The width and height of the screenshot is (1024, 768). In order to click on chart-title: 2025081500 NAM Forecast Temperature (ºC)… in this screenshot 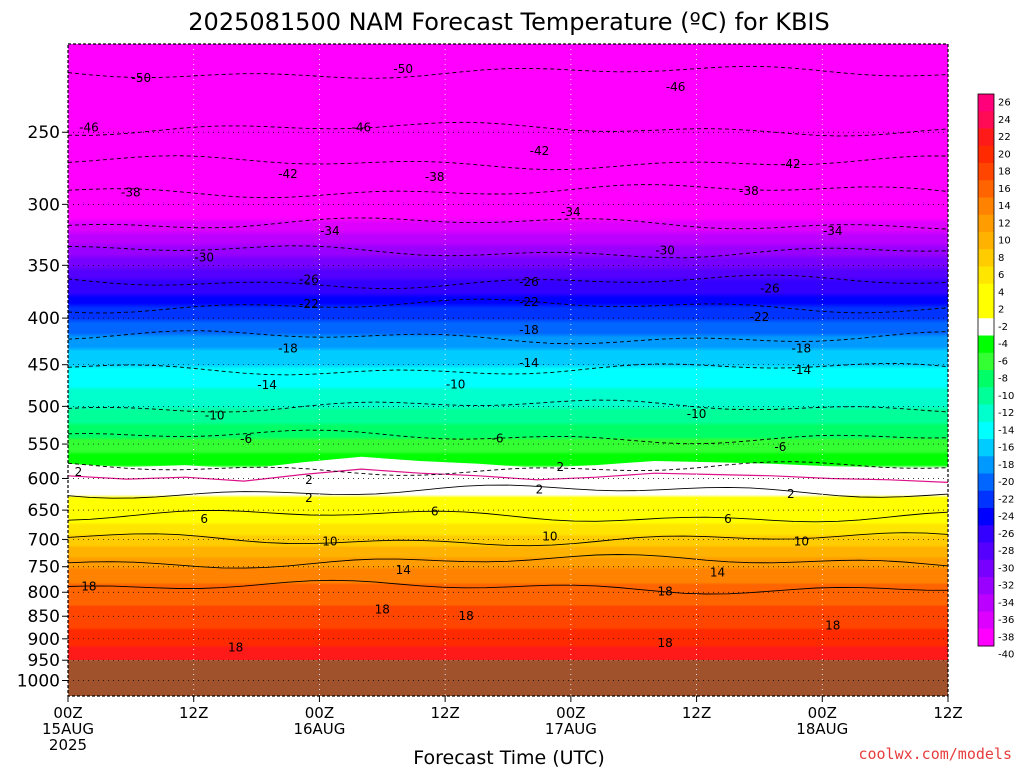, I will do `click(508, 22)`.